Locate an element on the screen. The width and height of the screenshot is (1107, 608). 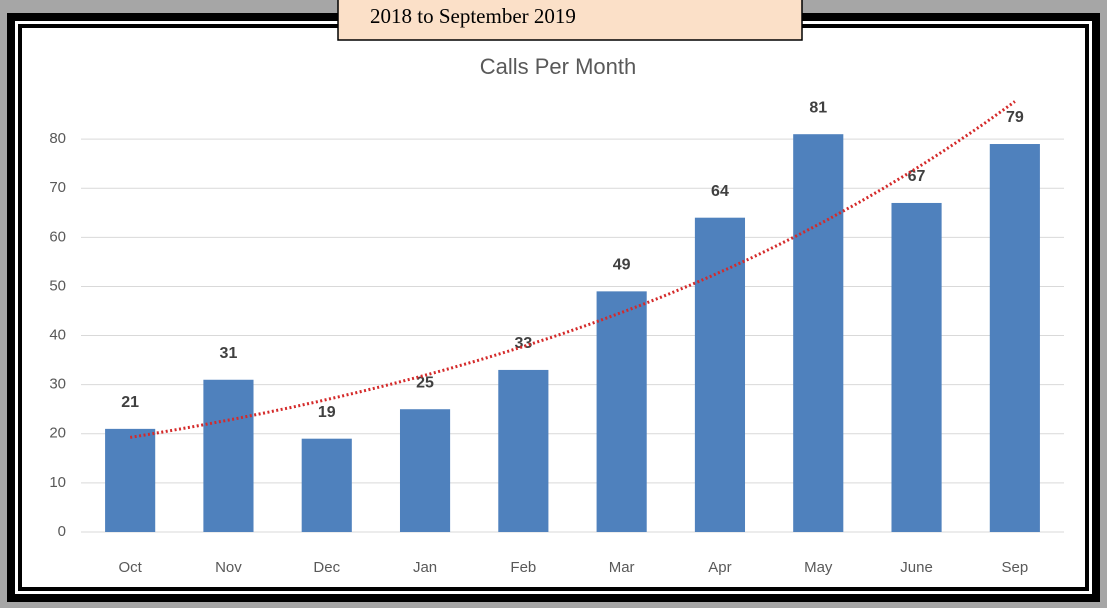
x-tick-label: Sep is located at coordinates (1014, 567).